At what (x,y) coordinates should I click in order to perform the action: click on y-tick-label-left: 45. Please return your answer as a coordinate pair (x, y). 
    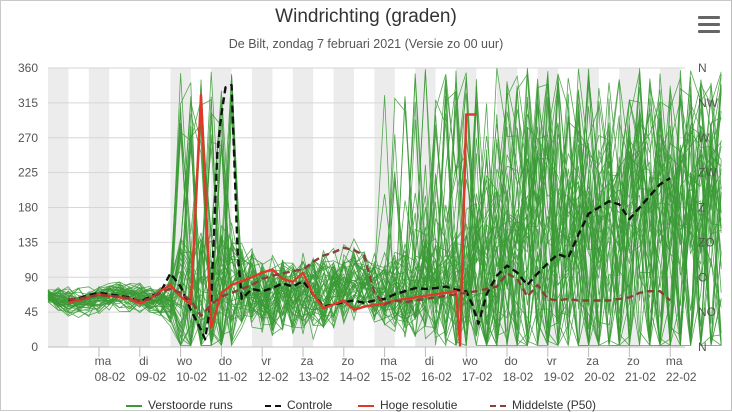
    Looking at the image, I should click on (32, 312).